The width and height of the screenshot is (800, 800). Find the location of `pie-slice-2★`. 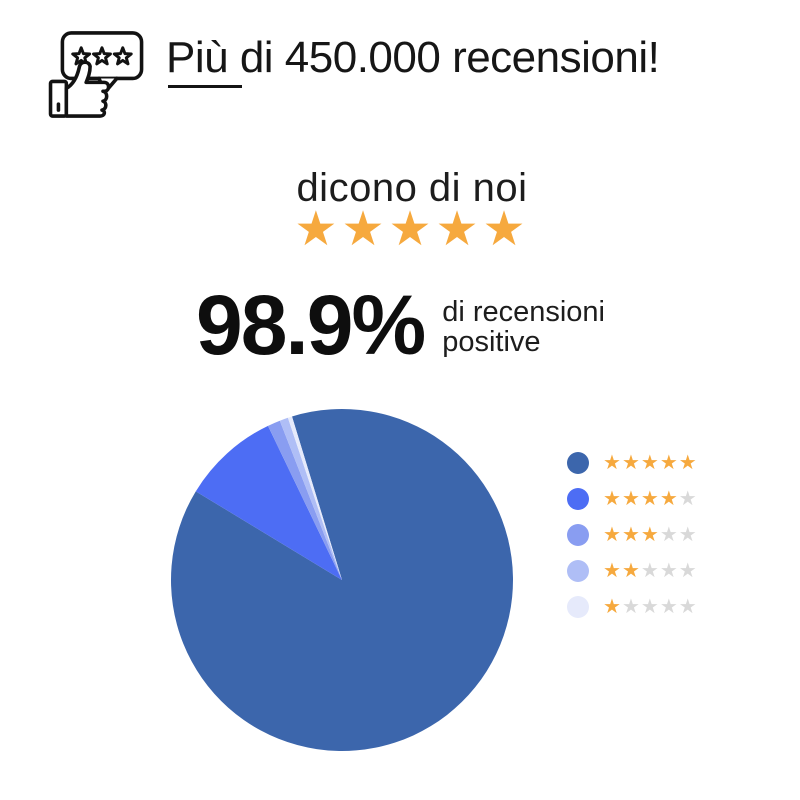

pie-slice-2★ is located at coordinates (310, 498).